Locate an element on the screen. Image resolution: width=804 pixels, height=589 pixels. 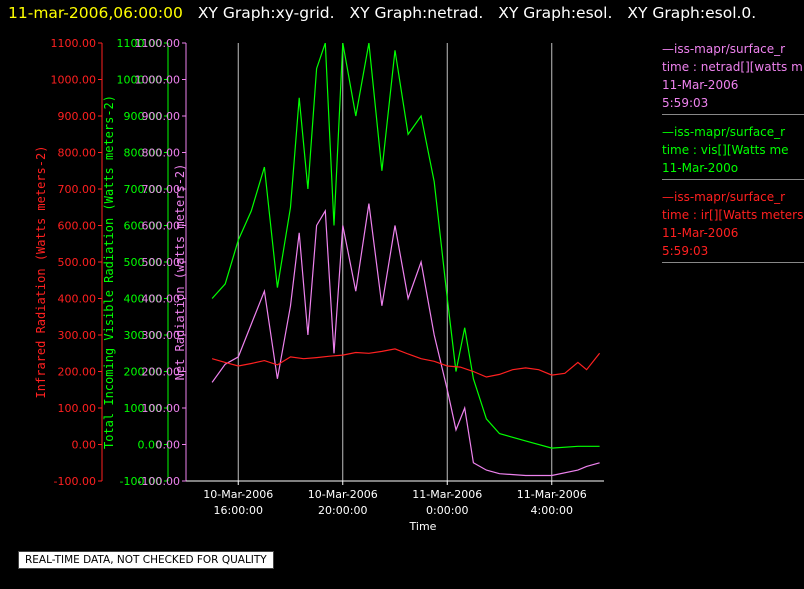
y-axis-label-2: Net Radiation (watts meters-2) is located at coordinates (180, 272).